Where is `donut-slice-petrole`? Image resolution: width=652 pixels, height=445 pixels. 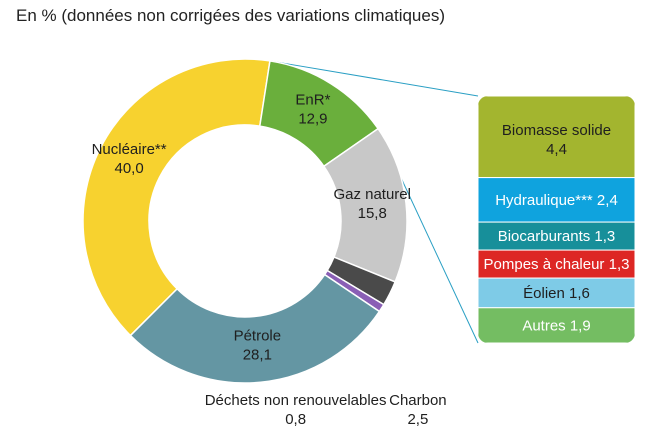 donut-slice-petrole is located at coordinates (255, 328).